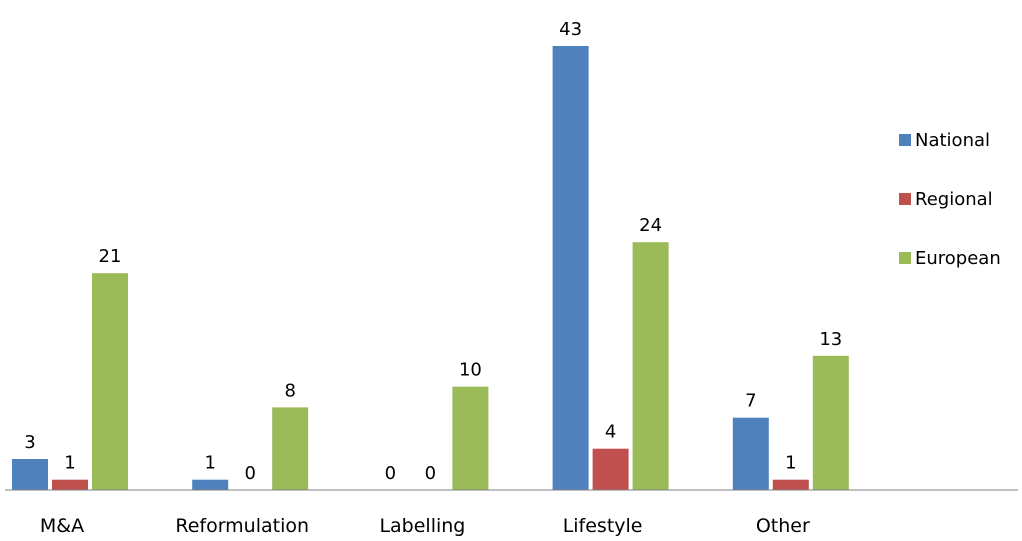 Image resolution: width=1022 pixels, height=541 pixels. What do you see at coordinates (952, 140) in the screenshot?
I see `legend-label-national: National` at bounding box center [952, 140].